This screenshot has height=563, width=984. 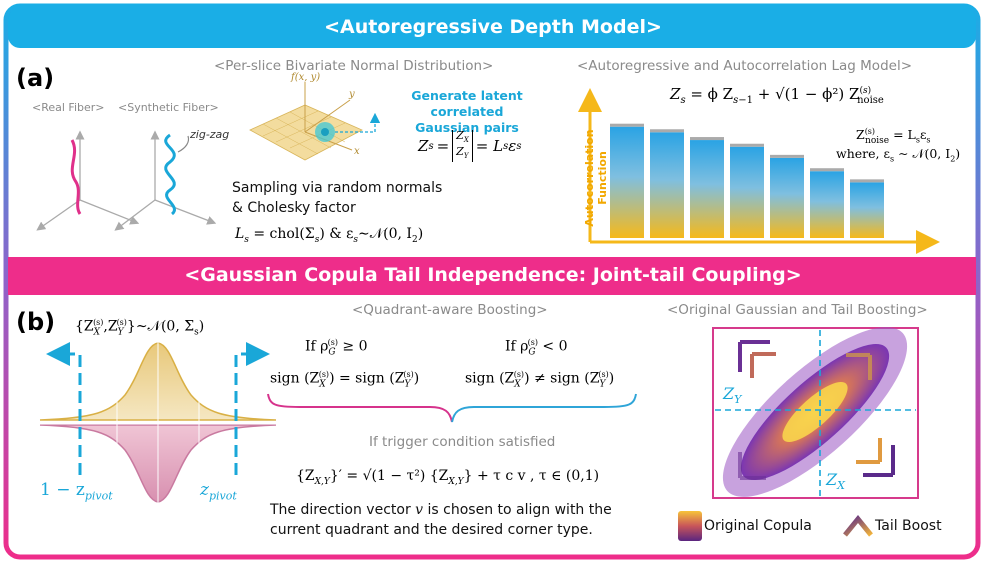 I want to click on trigger-note: If trigger condition satisfied, so click(x=462, y=442).